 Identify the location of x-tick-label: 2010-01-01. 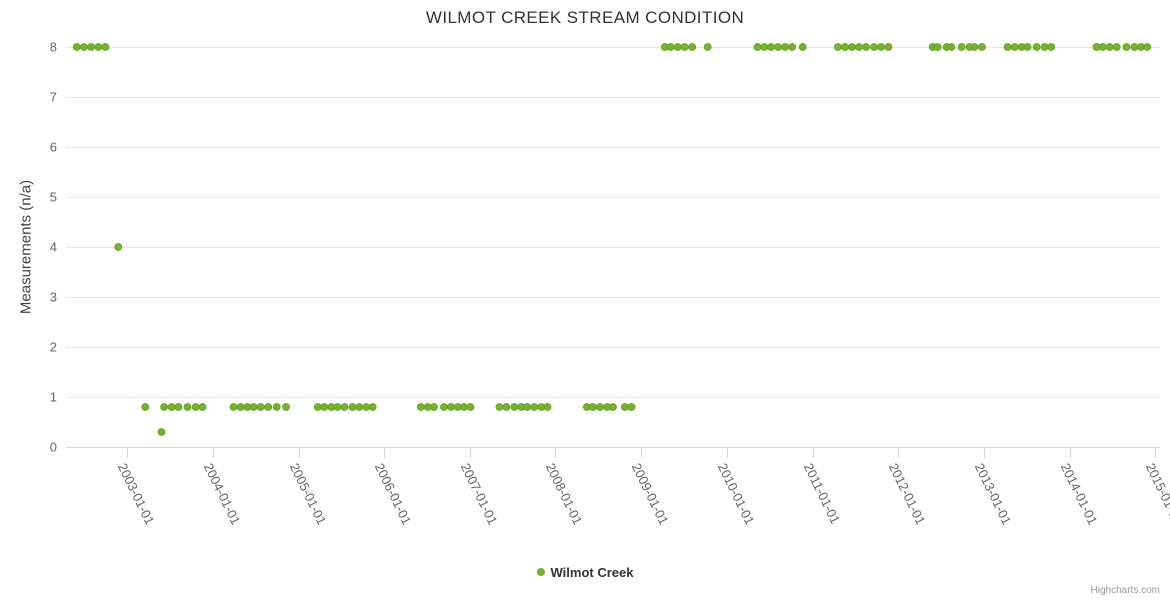
(736, 494).